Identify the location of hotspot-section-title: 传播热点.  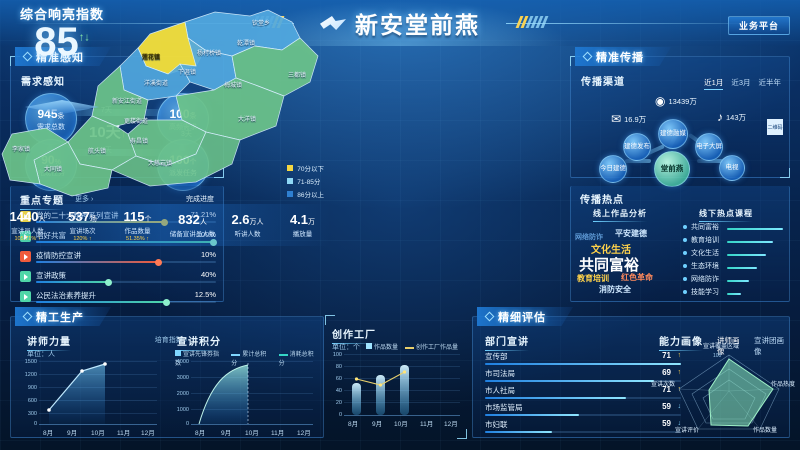
(602, 200).